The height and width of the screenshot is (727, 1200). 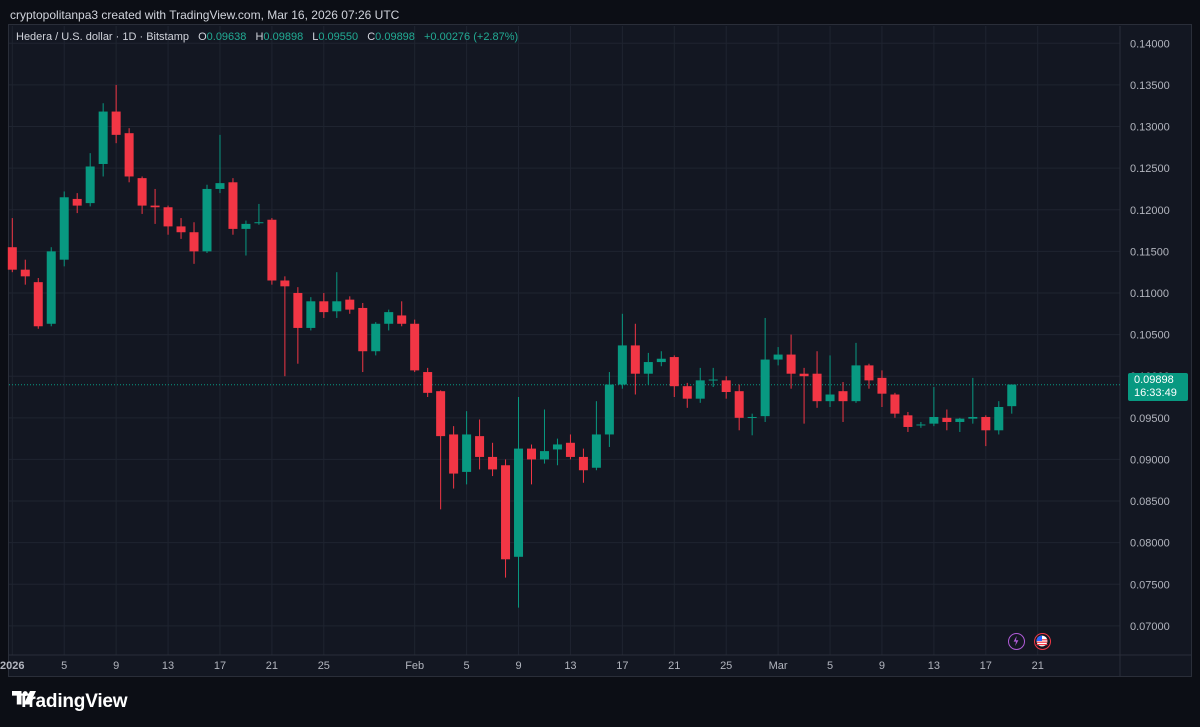 I want to click on footer-bar, so click(x=600, y=702).